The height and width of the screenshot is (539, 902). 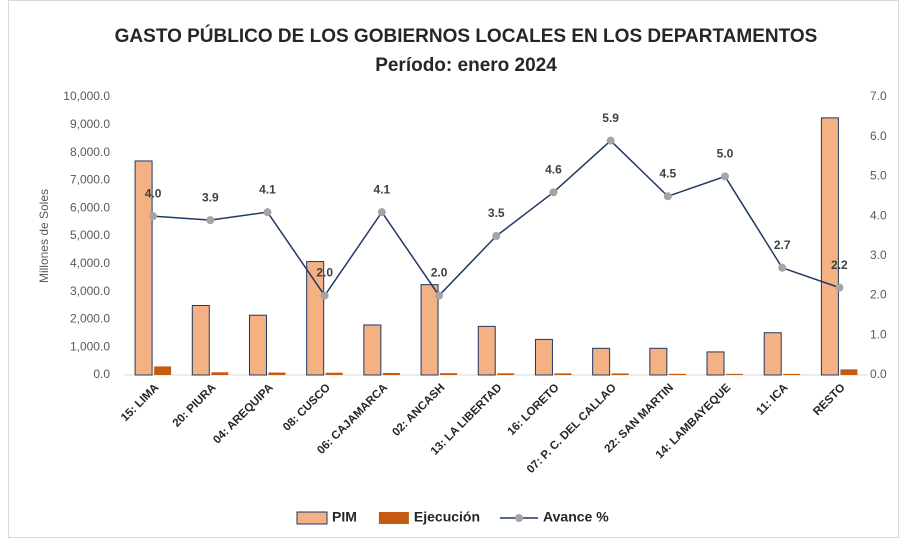 I want to click on data-label: 4.5, so click(x=667, y=173).